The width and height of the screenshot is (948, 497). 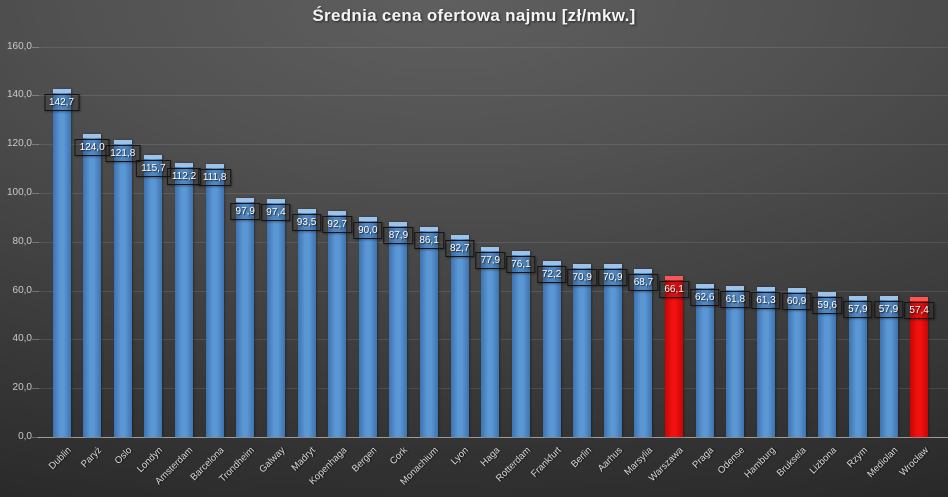 What do you see at coordinates (796, 302) in the screenshot?
I see `value-label: 60,9` at bounding box center [796, 302].